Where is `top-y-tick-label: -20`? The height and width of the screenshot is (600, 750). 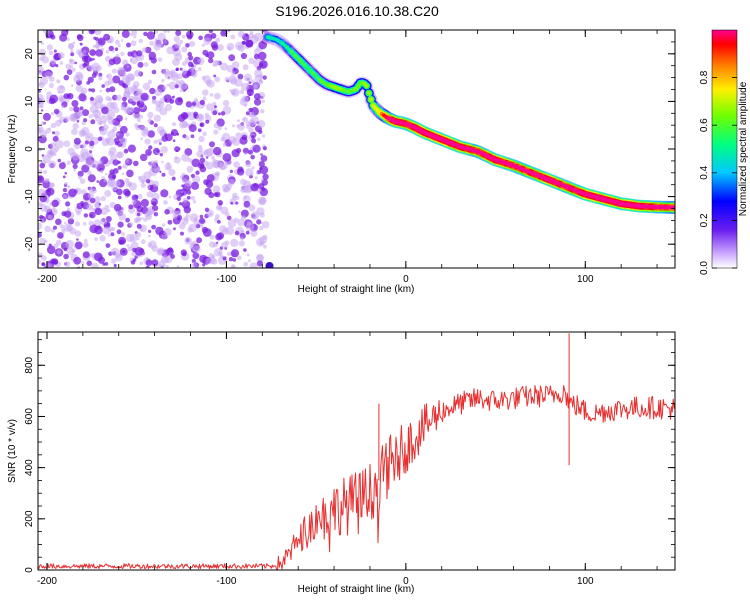 top-y-tick-label: -20 is located at coordinates (29, 244).